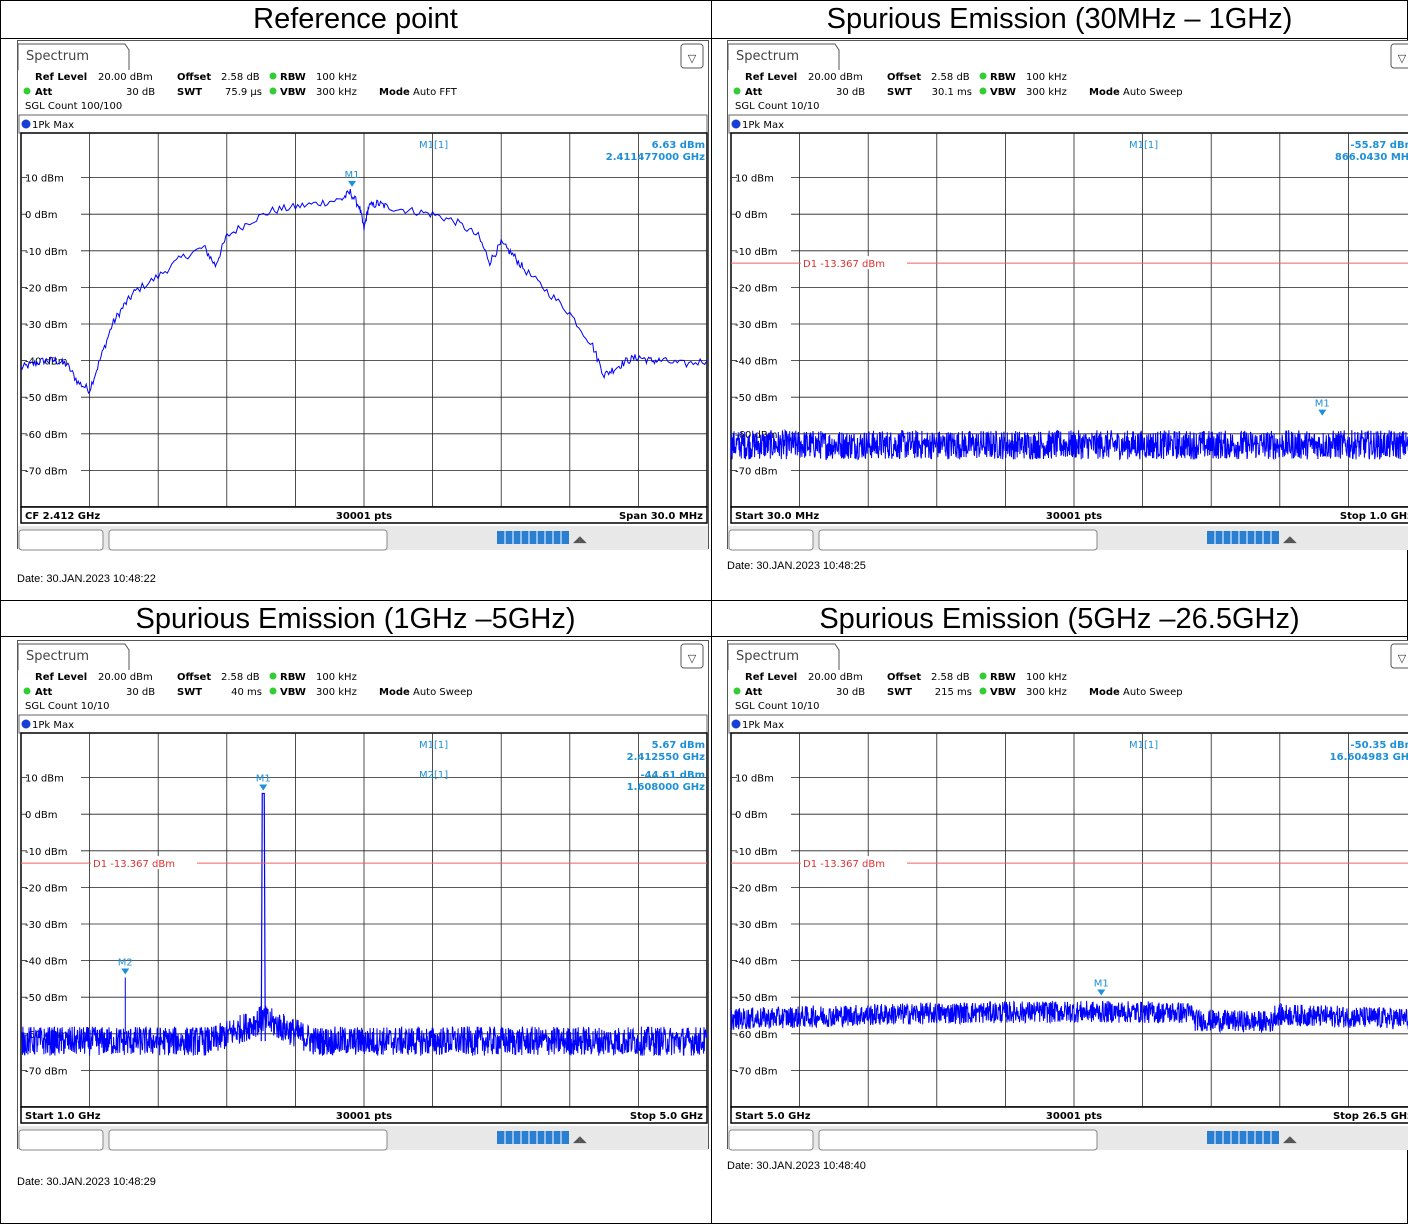 This screenshot has width=1408, height=1224. What do you see at coordinates (46, 888) in the screenshot?
I see `y-tick-label: -20 dBm` at bounding box center [46, 888].